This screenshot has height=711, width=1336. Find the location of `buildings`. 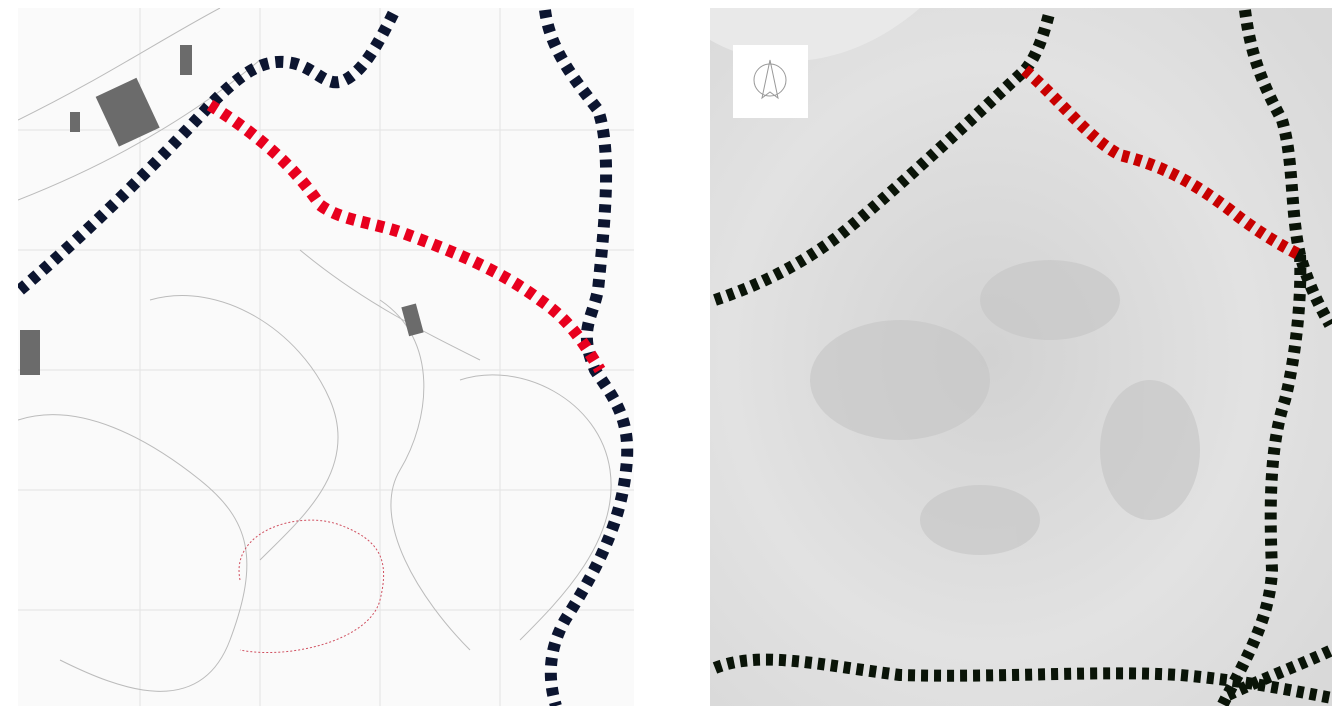

buildings is located at coordinates (222, 210).